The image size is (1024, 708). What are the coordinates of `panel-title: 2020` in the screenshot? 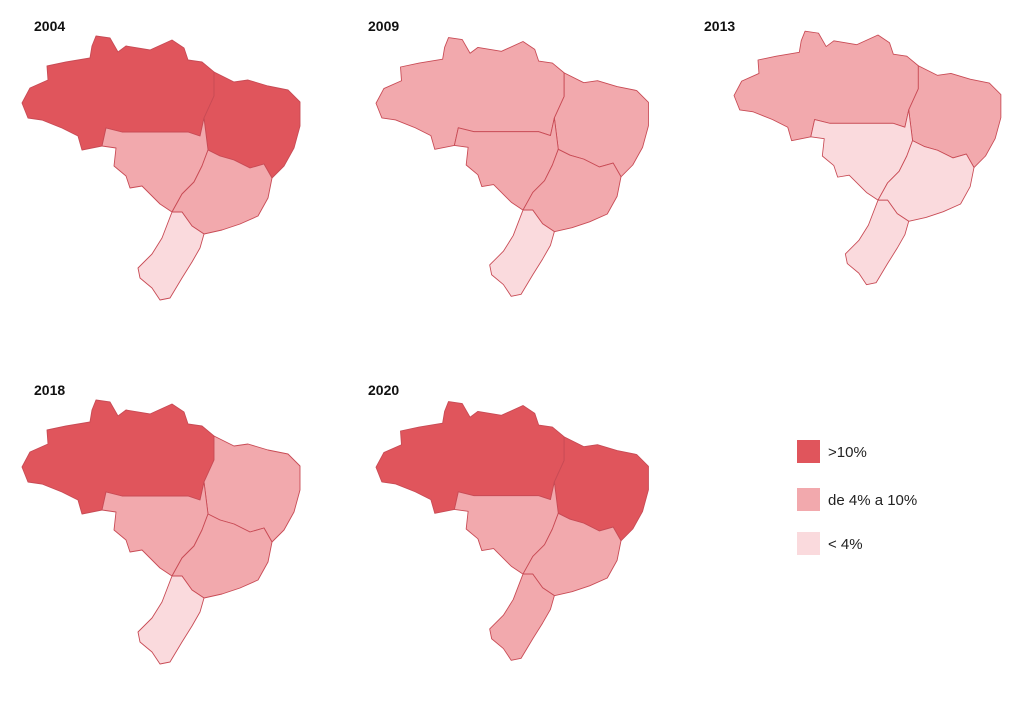 It's located at (384, 390).